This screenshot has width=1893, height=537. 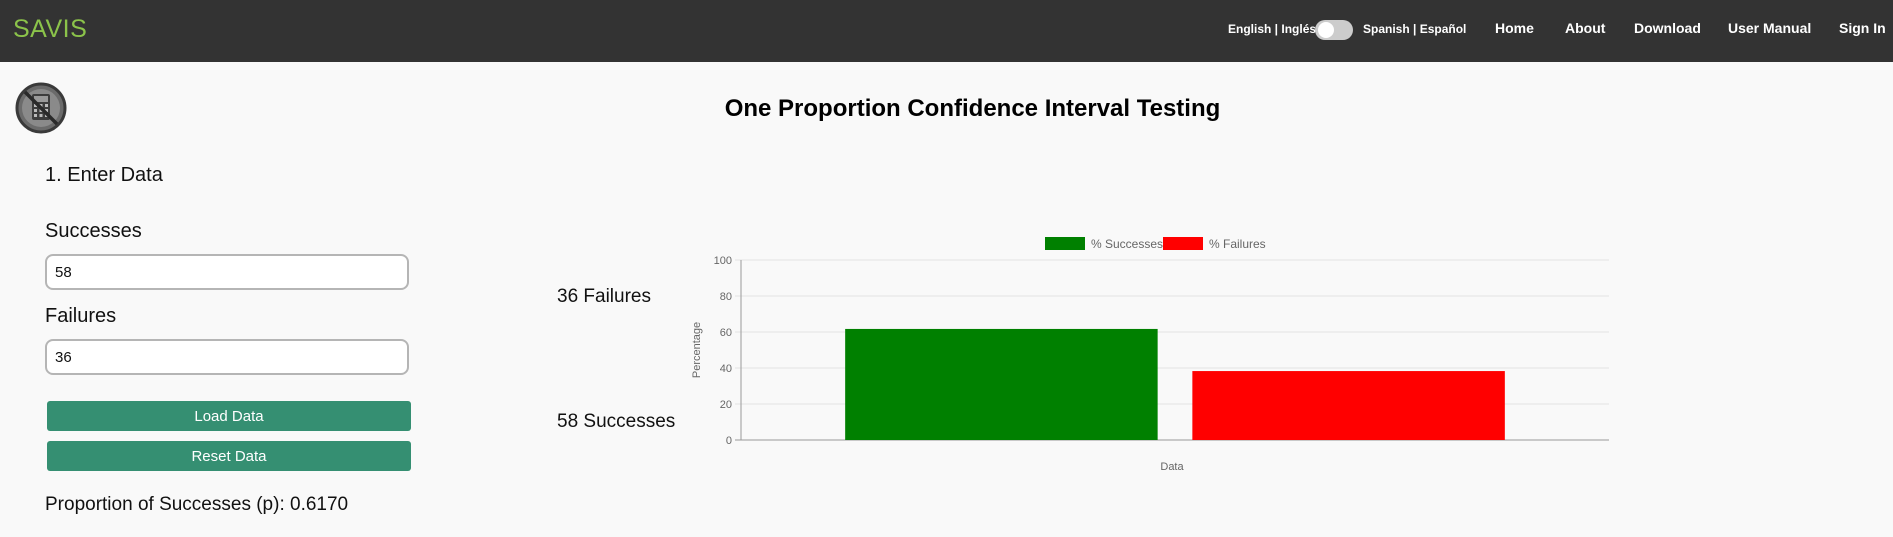 What do you see at coordinates (227, 357) in the screenshot?
I see `failures-input` at bounding box center [227, 357].